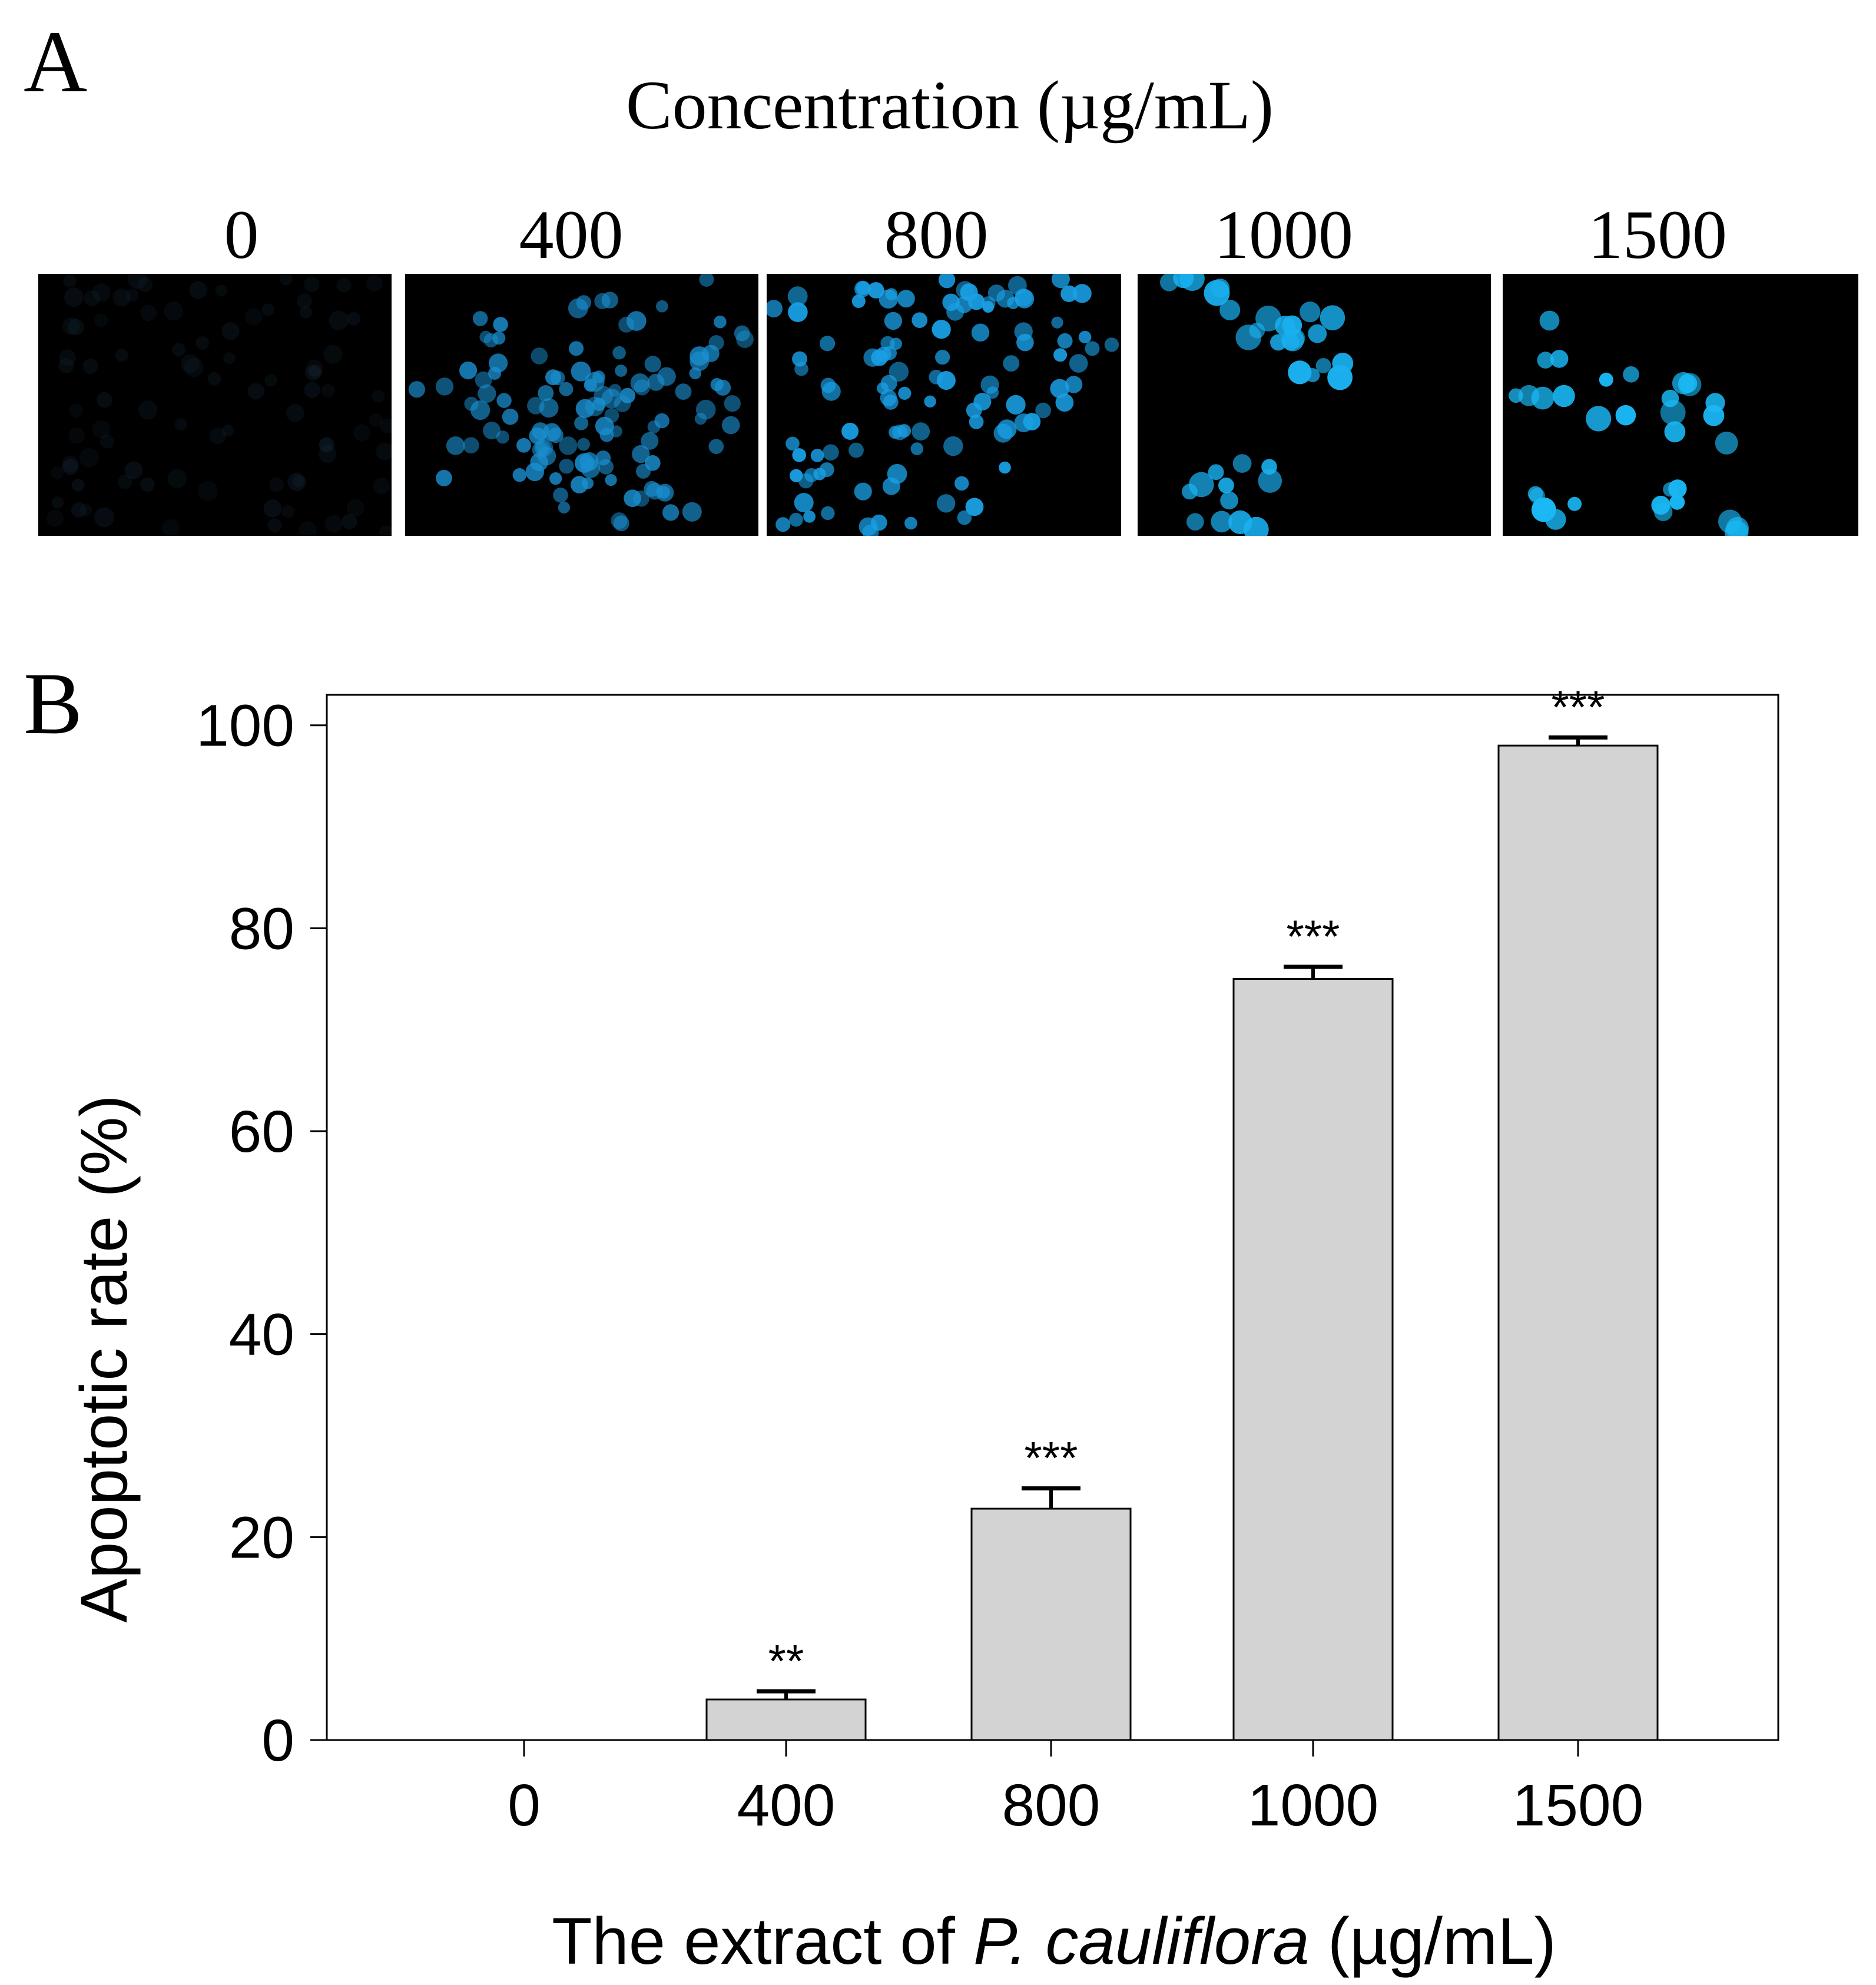 The height and width of the screenshot is (1985, 1876). I want to click on image-label-1000: 1000, so click(1284, 234).